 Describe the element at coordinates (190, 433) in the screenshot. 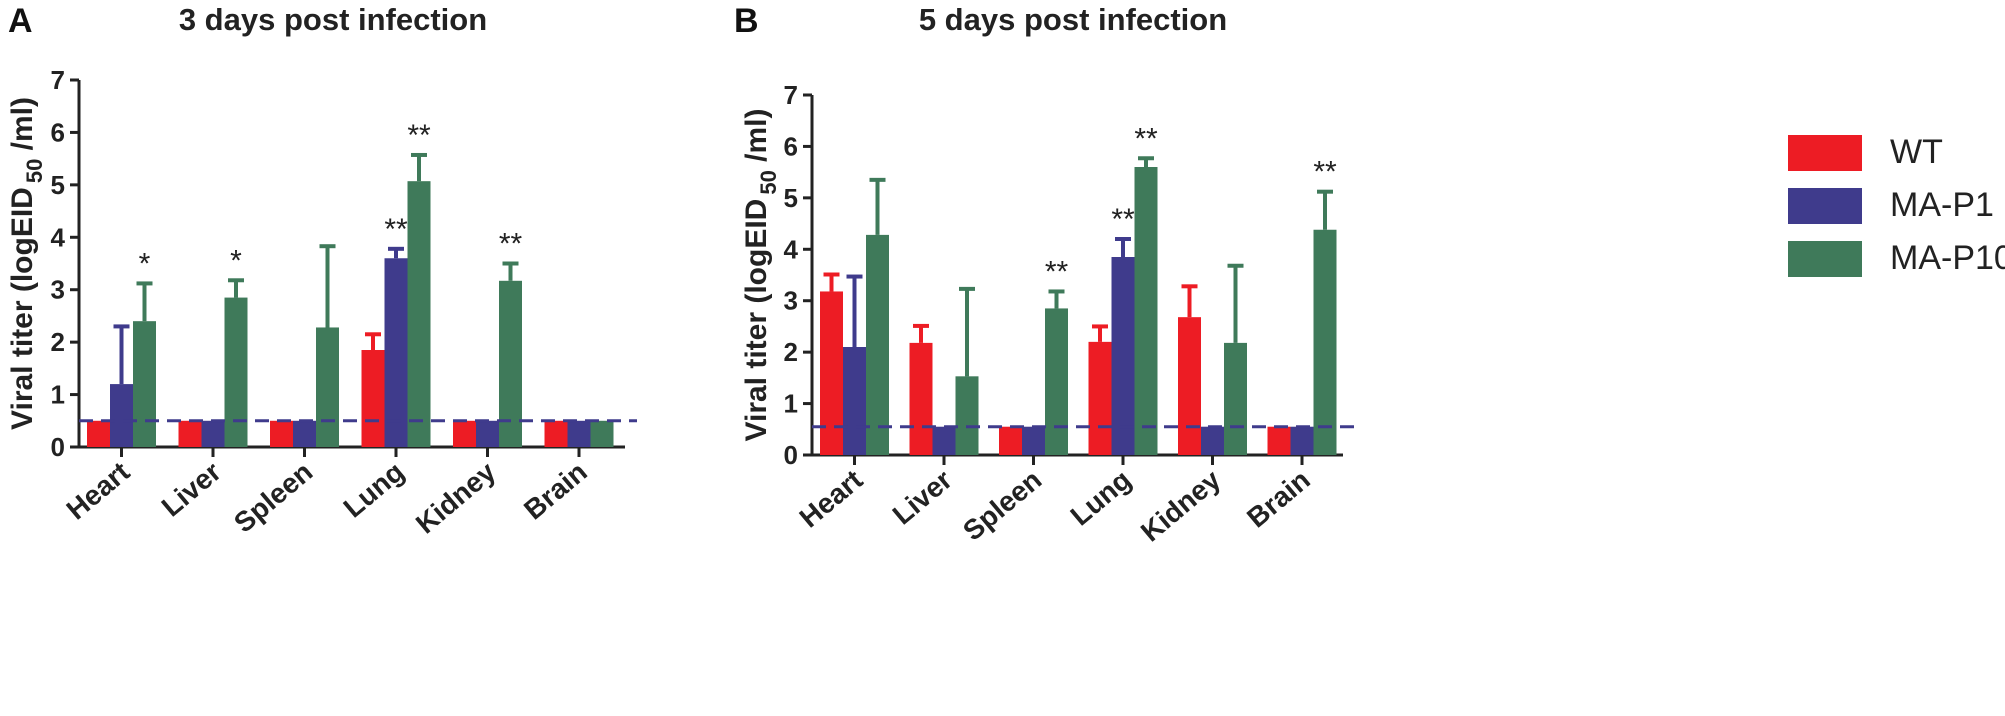

I see `panel-a-bar-liver-wt` at that location.